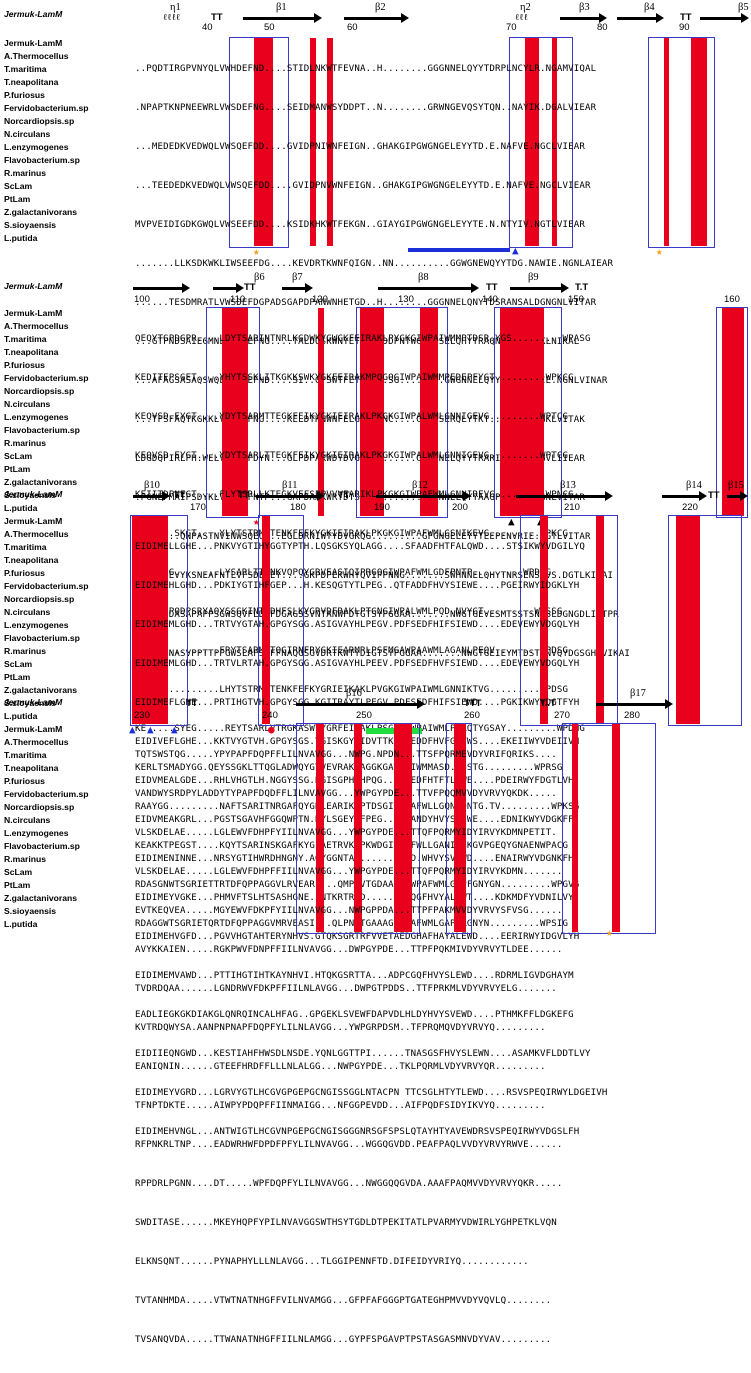 The image size is (751, 1373). What do you see at coordinates (36, 326) in the screenshot?
I see `species-name: A.Thermocellus` at bounding box center [36, 326].